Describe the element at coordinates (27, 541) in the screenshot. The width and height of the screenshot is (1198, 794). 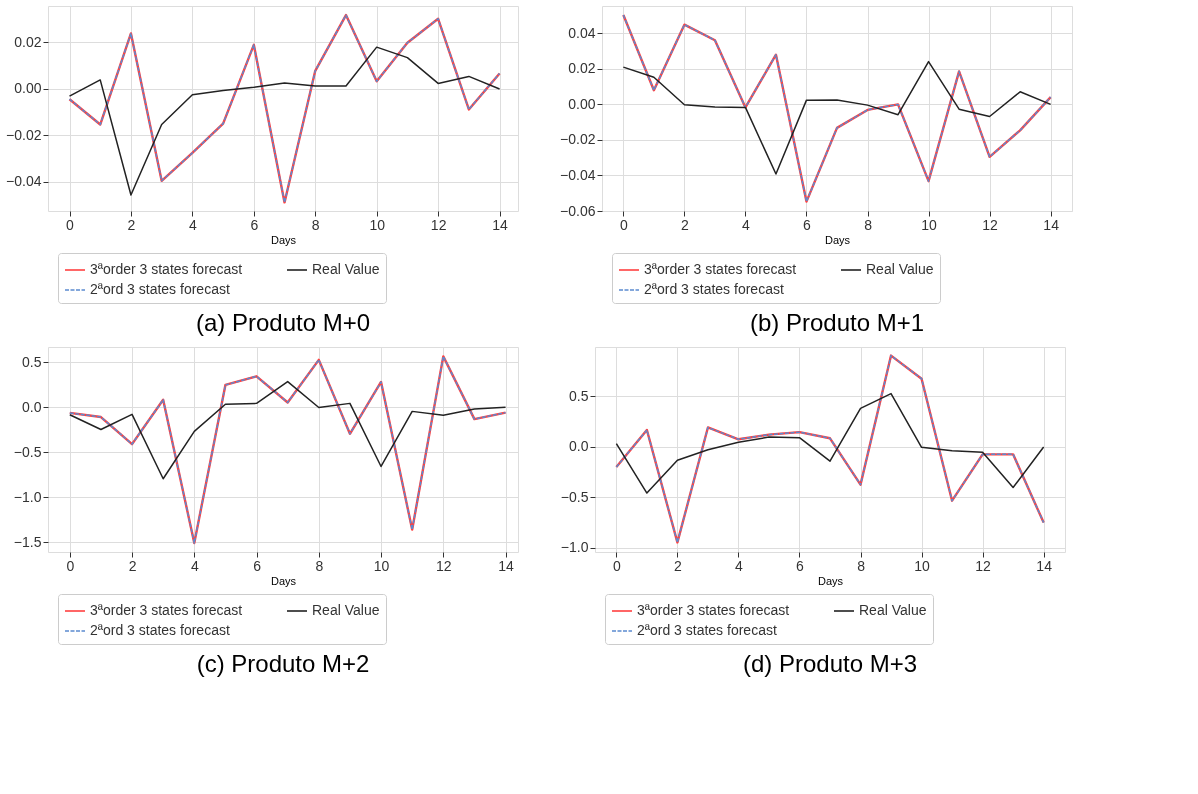
I see `y-tick-label: −1.5` at that location.